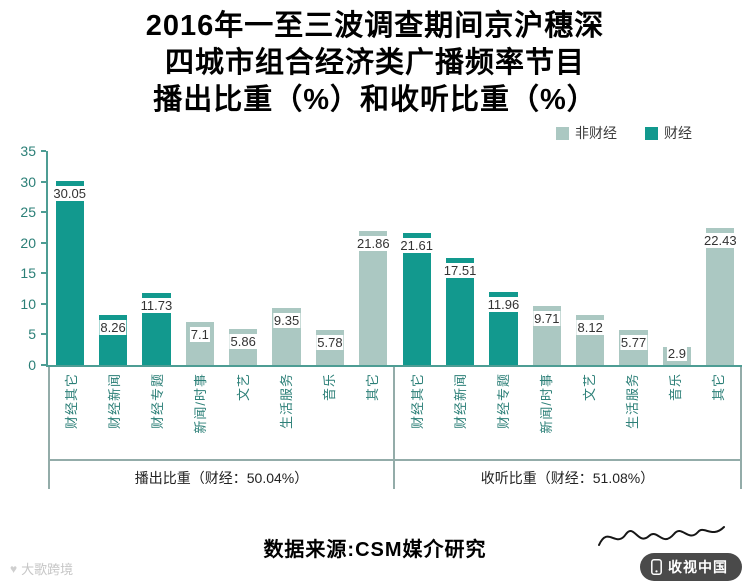 This screenshot has height=586, width=750. Describe the element at coordinates (286, 320) in the screenshot. I see `bar-value-label: 9.35` at that location.